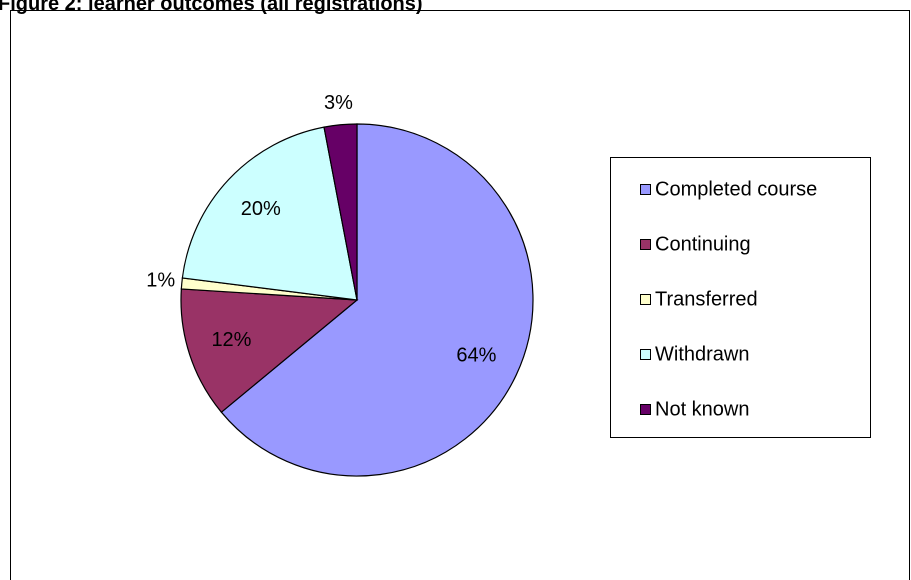 Image resolution: width=911 pixels, height=580 pixels. I want to click on data-label: 1%, so click(160, 281).